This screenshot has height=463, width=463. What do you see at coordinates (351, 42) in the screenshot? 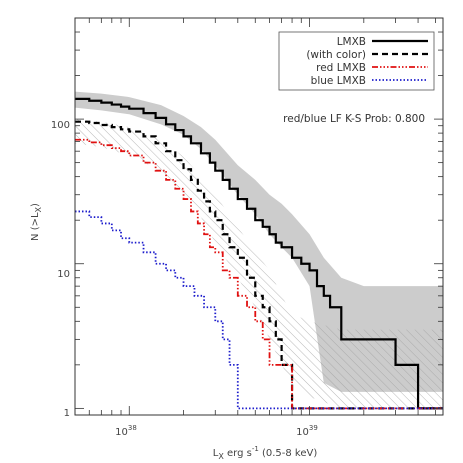
I see `legend-label-lmxb: LMXB` at bounding box center [351, 42].